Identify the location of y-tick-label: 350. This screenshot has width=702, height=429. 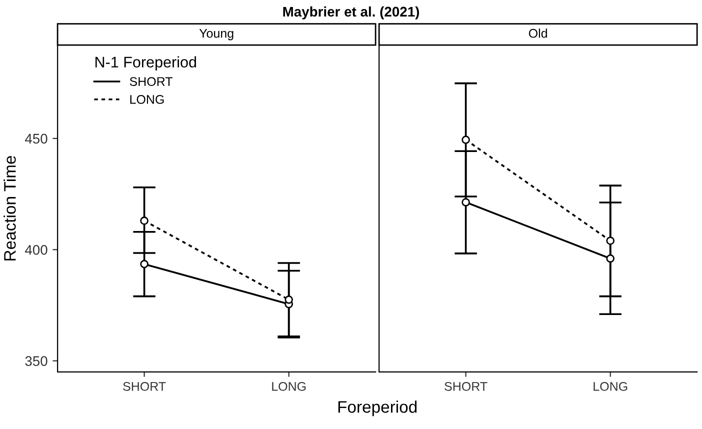
(36, 361).